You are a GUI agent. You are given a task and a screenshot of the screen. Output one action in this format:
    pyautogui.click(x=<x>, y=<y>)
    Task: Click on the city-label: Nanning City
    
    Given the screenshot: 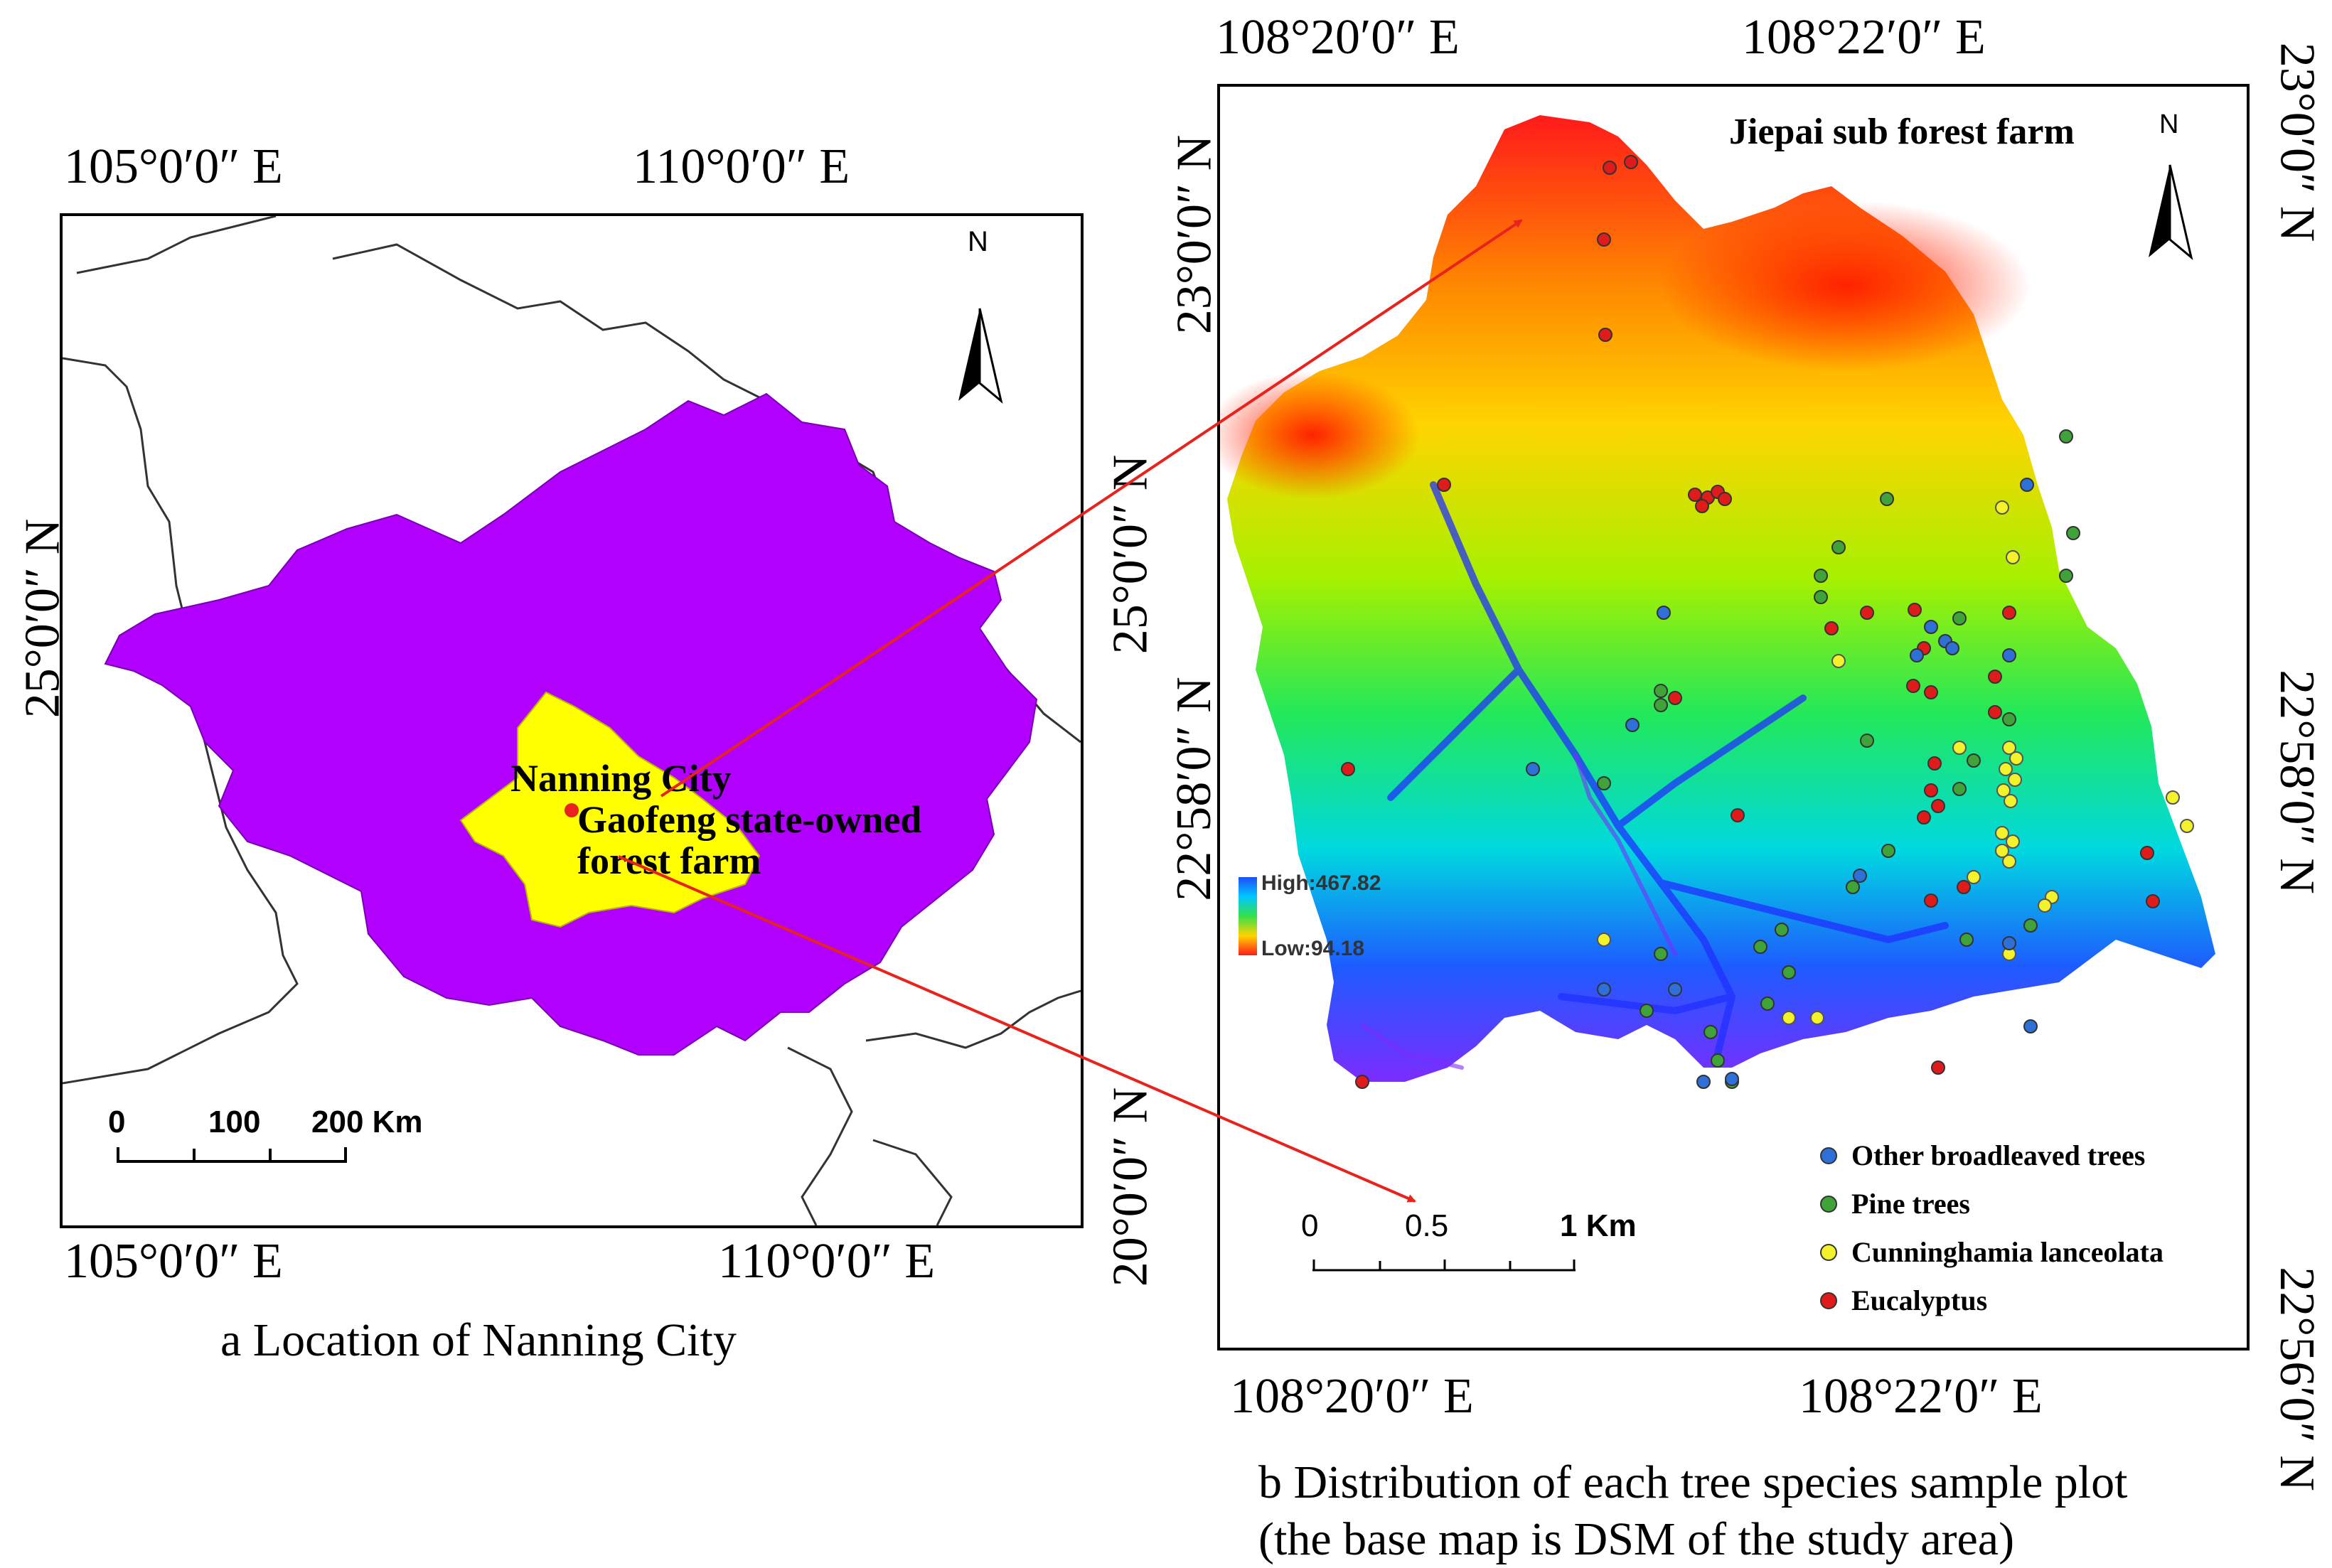 What is the action you would take?
    pyautogui.click(x=621, y=779)
    